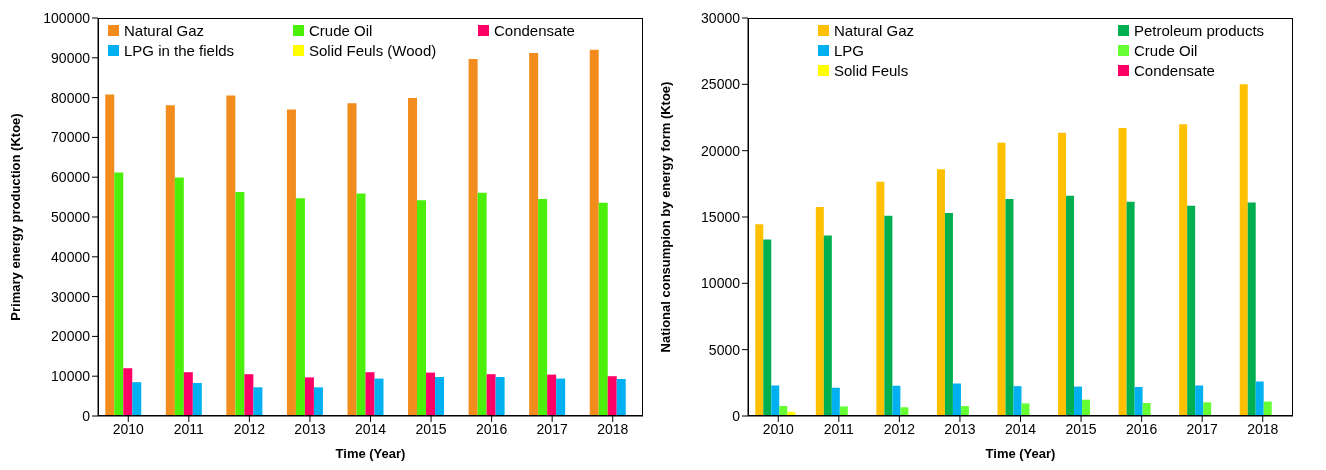 This screenshot has width=1326, height=470. Describe the element at coordinates (724, 349) in the screenshot. I see `y-tick-label: 5000` at that location.